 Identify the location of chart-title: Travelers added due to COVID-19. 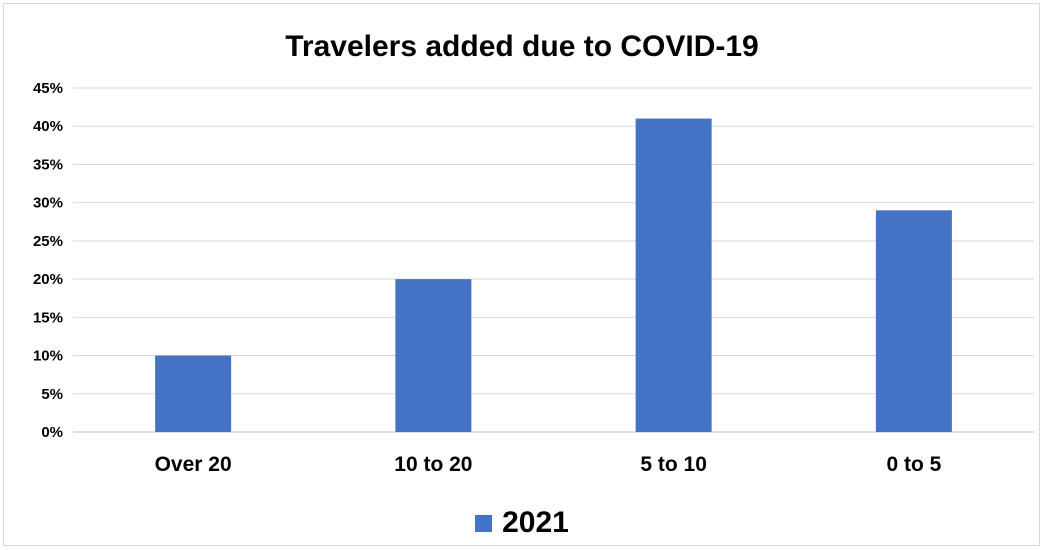
(522, 46).